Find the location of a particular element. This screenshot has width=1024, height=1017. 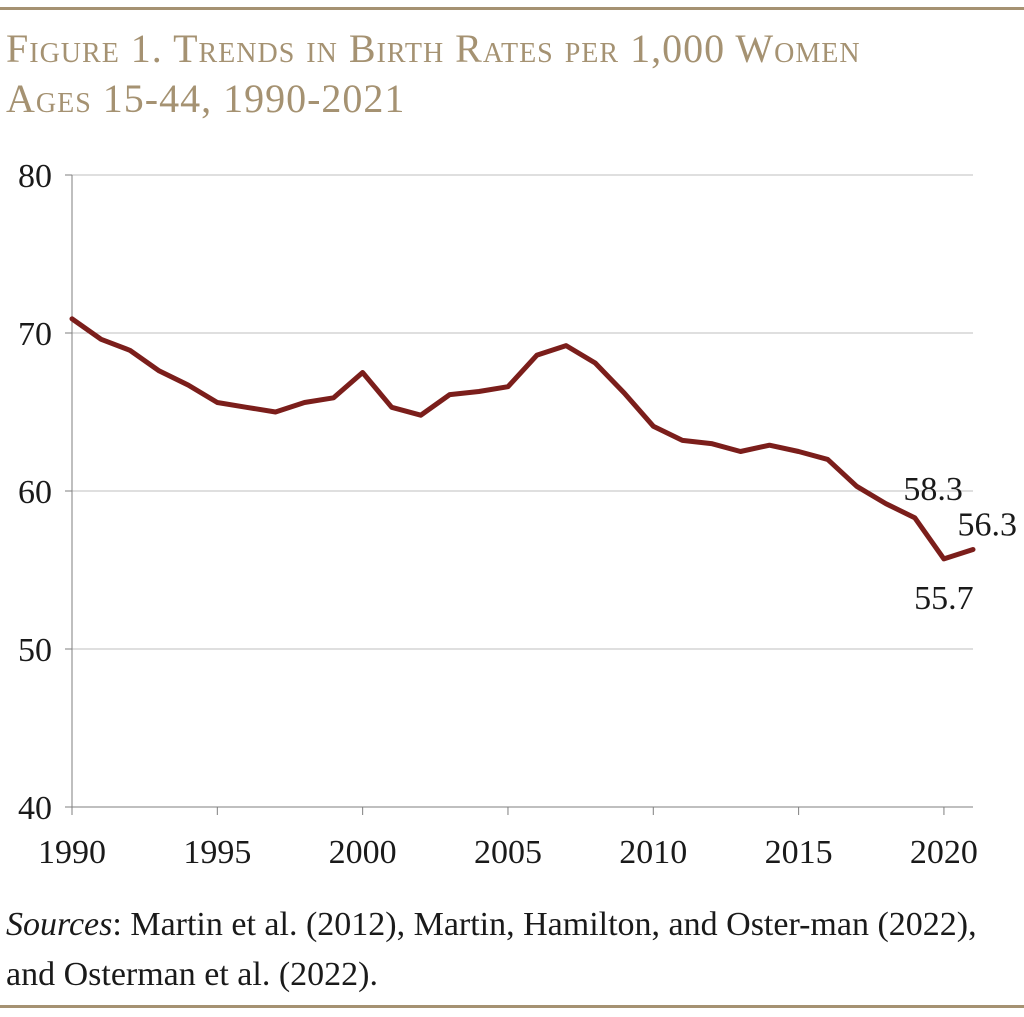

x-tick-label-2005: 2005 is located at coordinates (508, 852).